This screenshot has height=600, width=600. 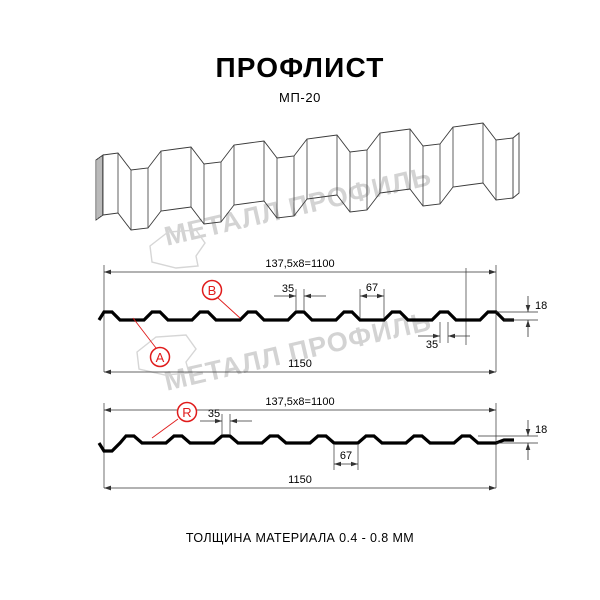 I want to click on material-thickness-note: ТОЛЩИНА МАТЕРИАЛА 0.4 - 0.8 ММ, so click(x=300, y=538).